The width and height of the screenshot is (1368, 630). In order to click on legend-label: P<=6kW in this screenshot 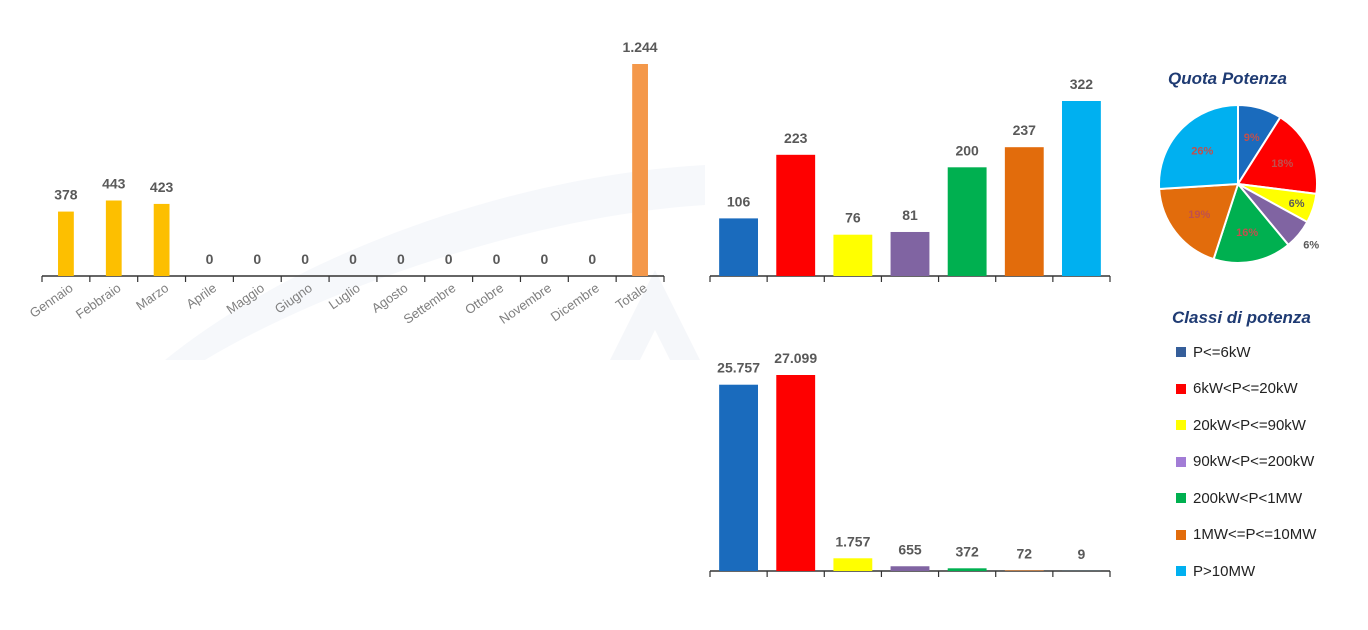, I will do `click(1222, 352)`.